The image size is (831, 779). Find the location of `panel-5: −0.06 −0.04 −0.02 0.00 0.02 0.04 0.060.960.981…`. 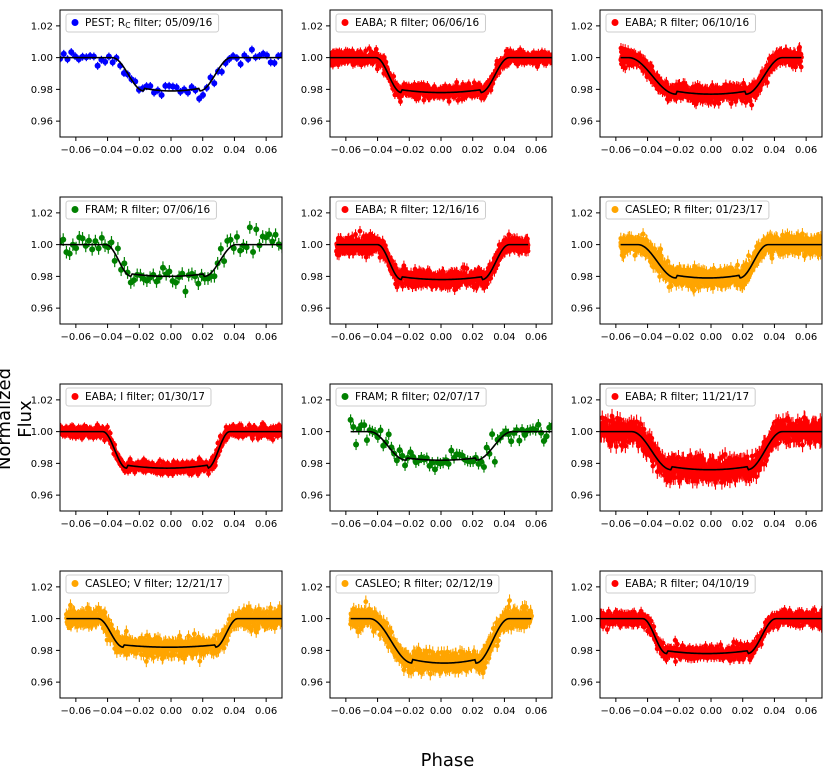

panel-5: −0.06 −0.04 −0.02 0.00 0.02 0.04 0.060.960.981… is located at coordinates (427, 269).